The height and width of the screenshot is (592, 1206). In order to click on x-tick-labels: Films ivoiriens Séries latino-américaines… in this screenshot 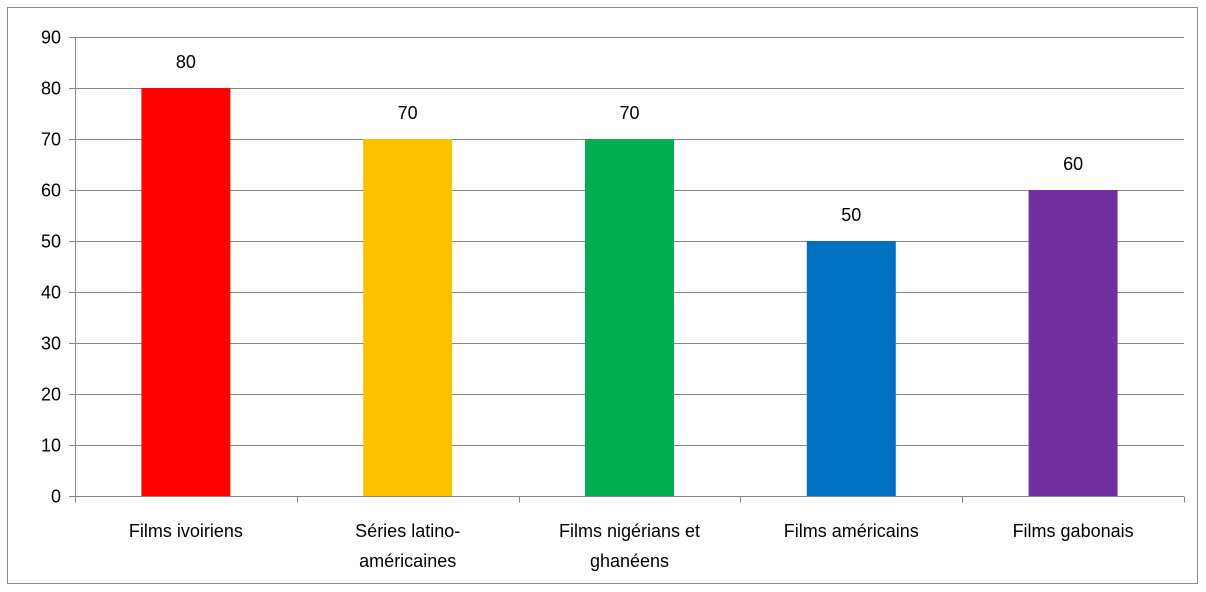, I will do `click(631, 546)`.